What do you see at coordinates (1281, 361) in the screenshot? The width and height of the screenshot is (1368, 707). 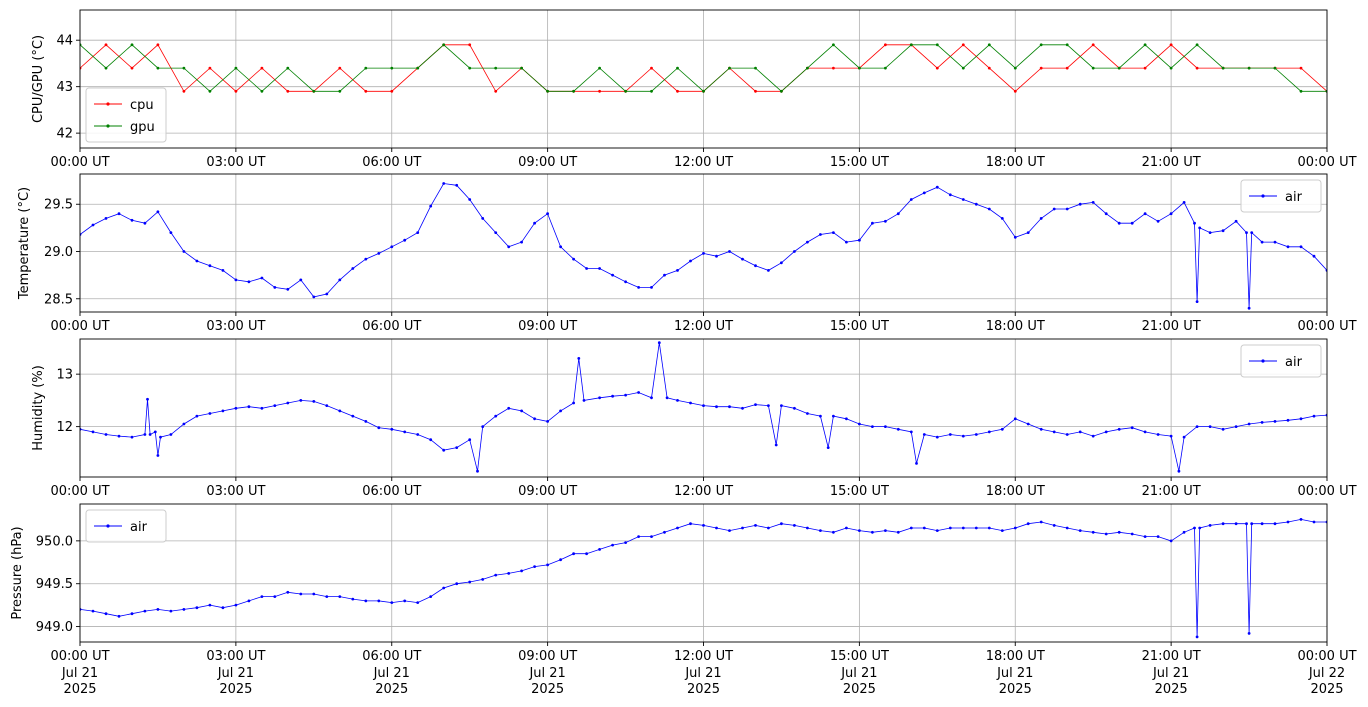 I see `legend: air` at bounding box center [1281, 361].